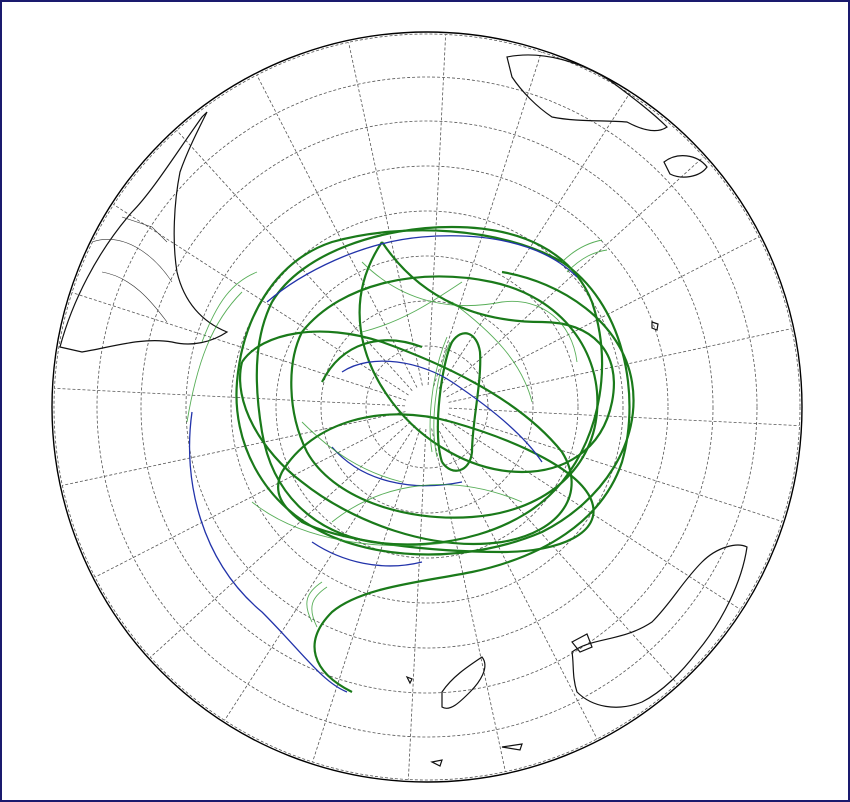 Image resolution: width=850 pixels, height=802 pixels. What do you see at coordinates (132, 269) in the screenshot?
I see `river` at bounding box center [132, 269].